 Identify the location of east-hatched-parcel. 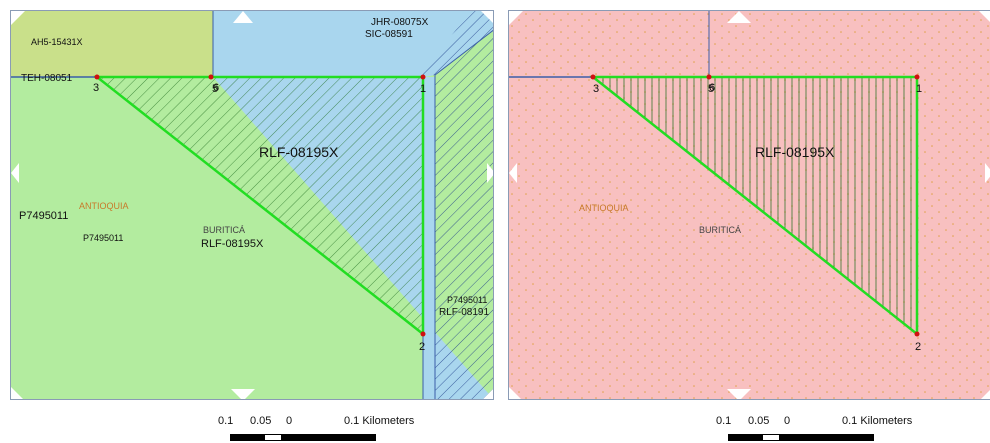
(463, 214).